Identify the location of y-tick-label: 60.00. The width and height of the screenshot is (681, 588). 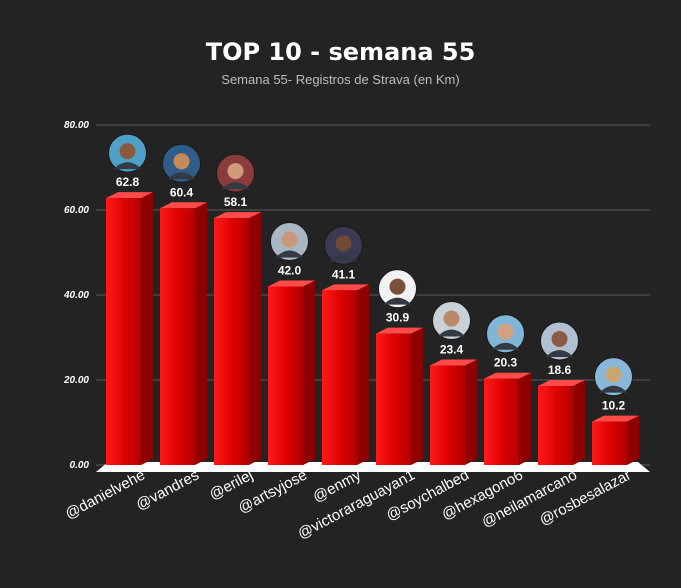
(76, 210).